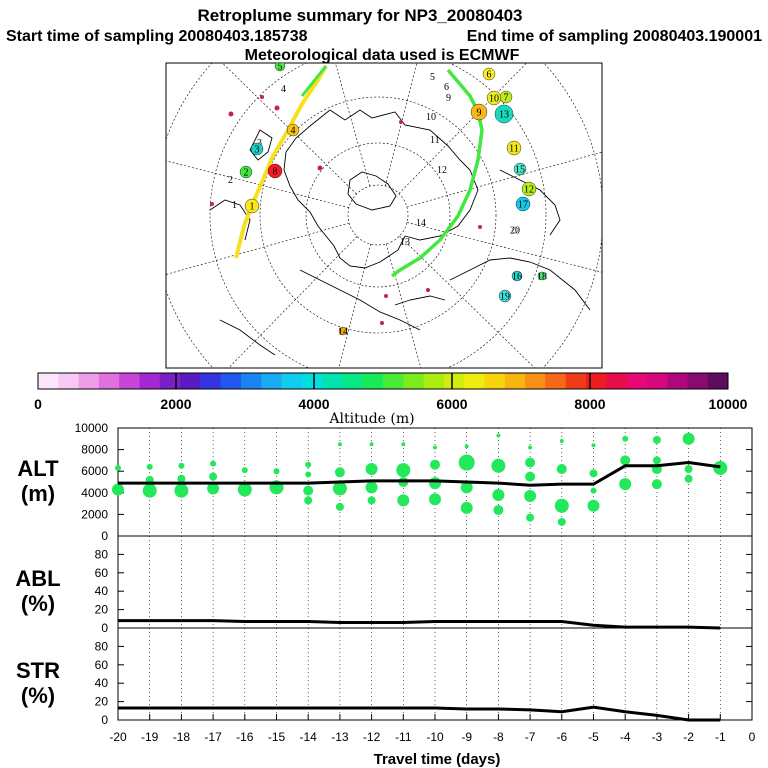 Image resolution: width=768 pixels, height=768 pixels. I want to click on series-line, so click(419, 624).